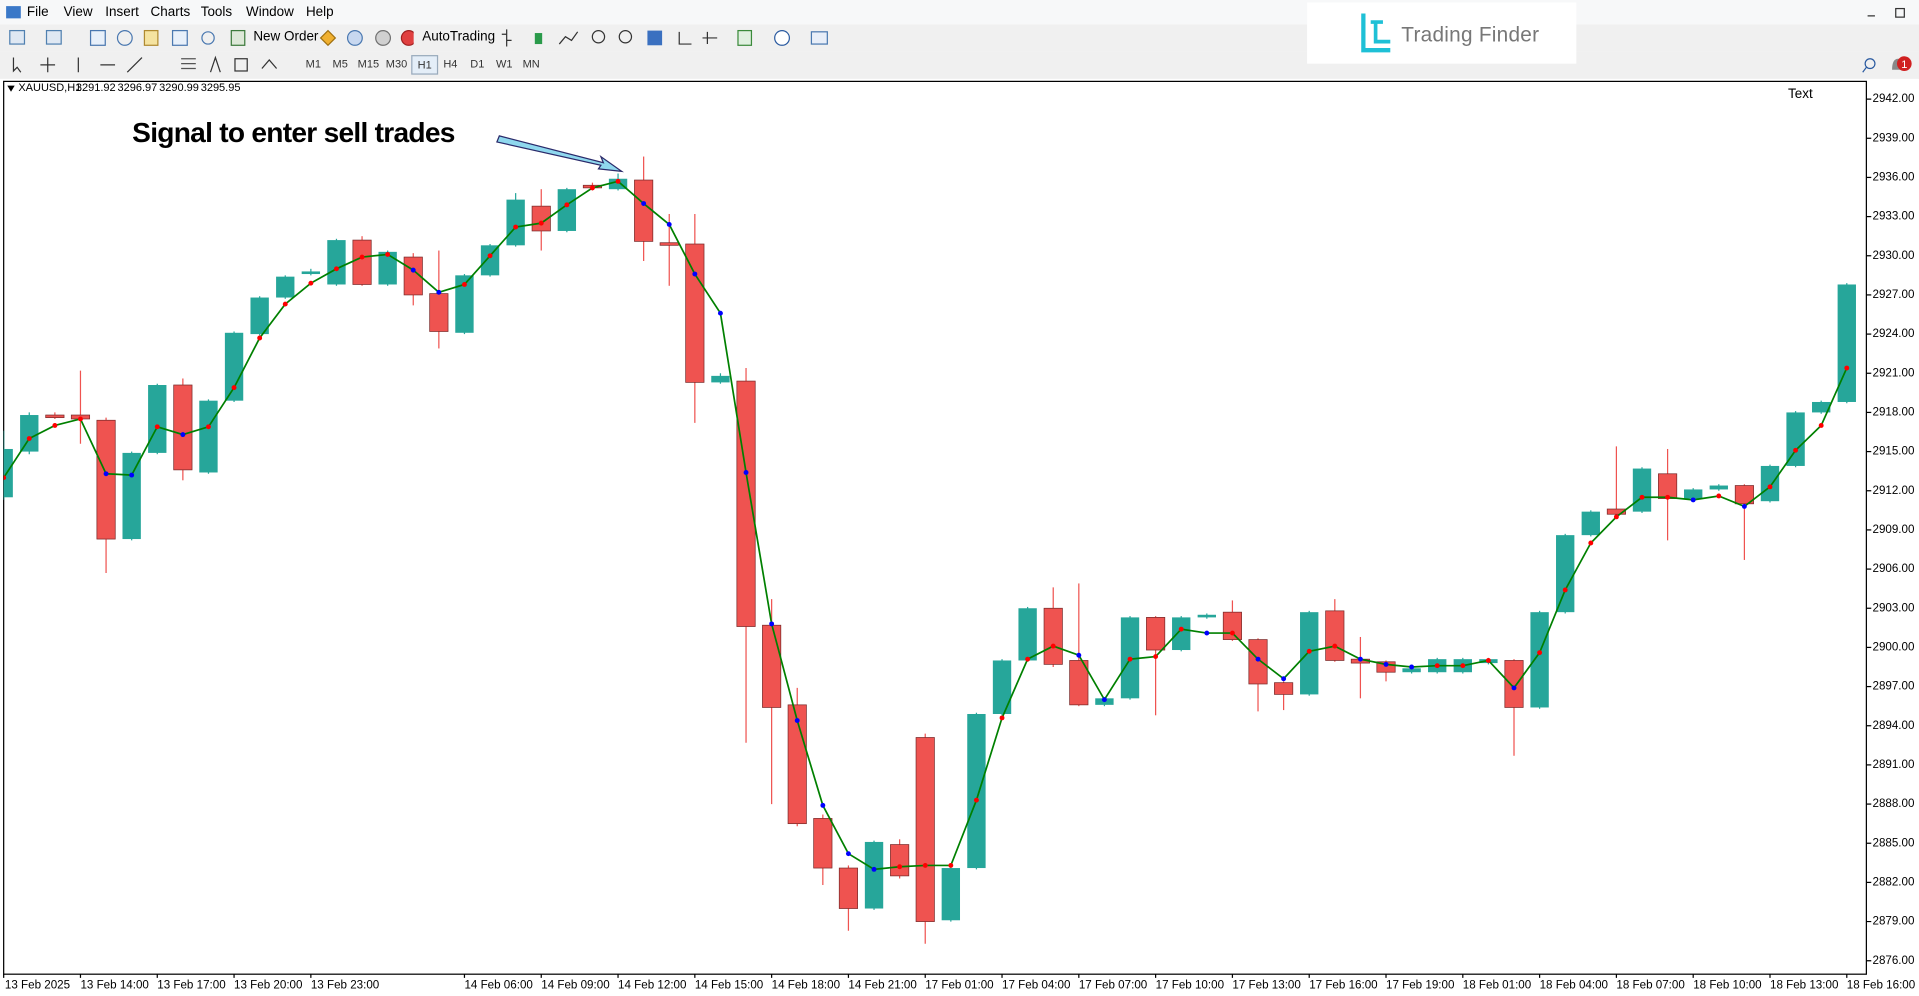  What do you see at coordinates (459, 37) in the screenshot?
I see `autotrading-button: AutoTrading` at bounding box center [459, 37].